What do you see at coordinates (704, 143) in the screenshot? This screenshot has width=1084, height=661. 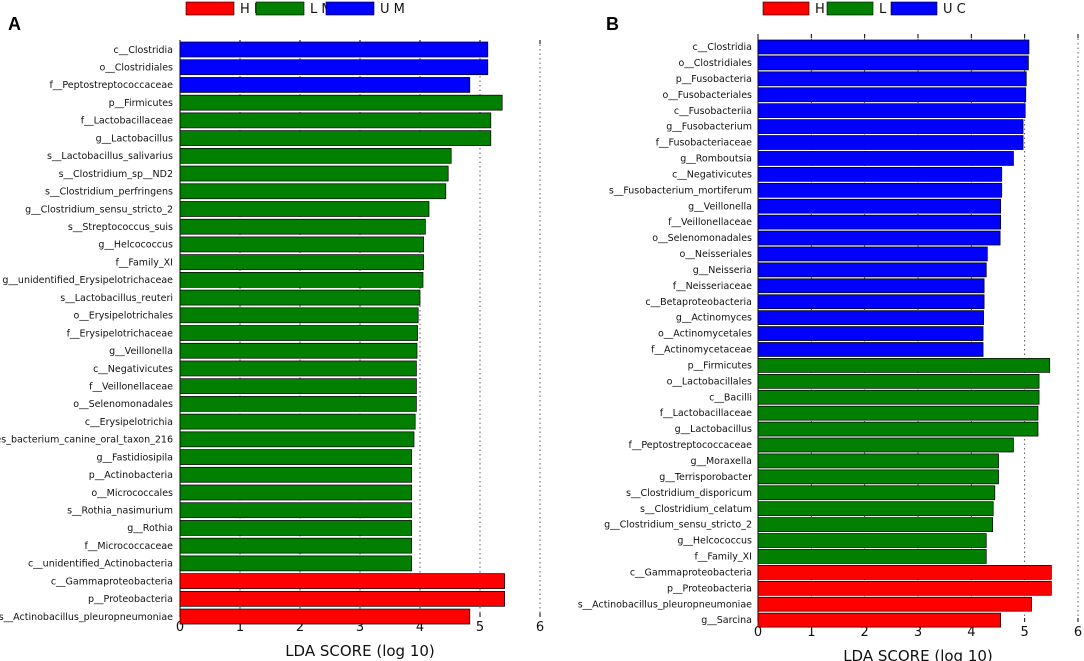 I see `panel-b-bar-label-6: f__Fusobacteriaceae` at bounding box center [704, 143].